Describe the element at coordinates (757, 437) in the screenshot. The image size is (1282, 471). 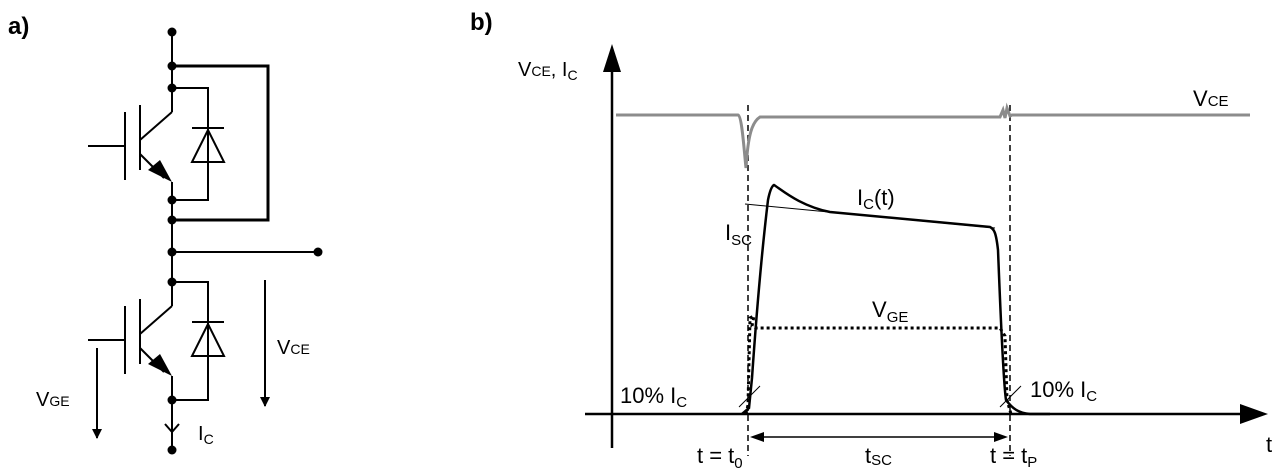
I see `tsc-arrow-left` at that location.